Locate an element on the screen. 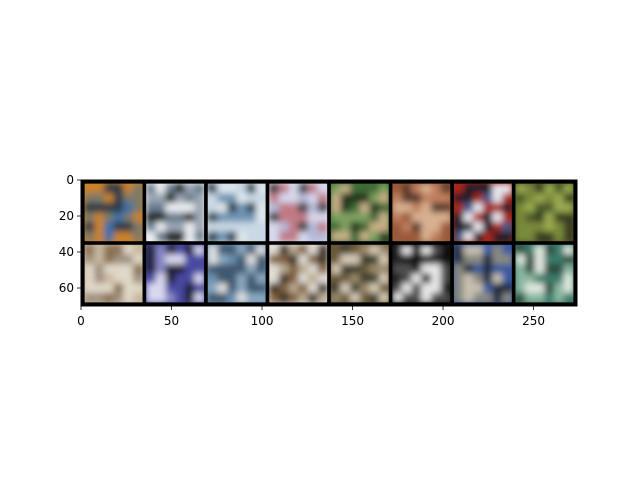 Image resolution: width=640 pixels, height=480 pixels. image-tile-r2c8 is located at coordinates (544, 273).